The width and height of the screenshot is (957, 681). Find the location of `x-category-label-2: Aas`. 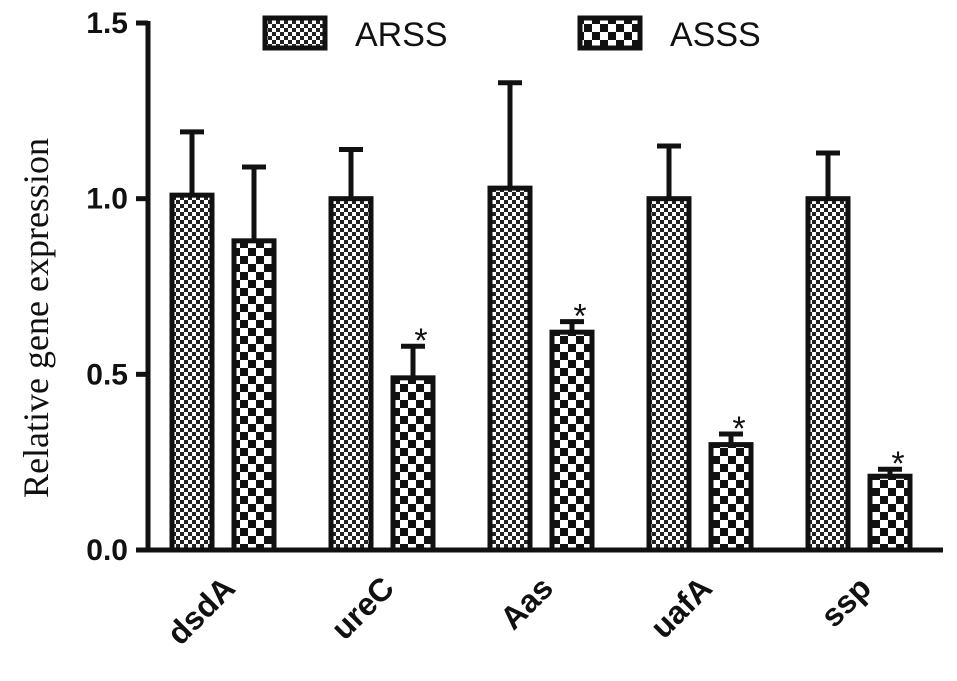

x-category-label-2: Aas is located at coordinates (526, 602).